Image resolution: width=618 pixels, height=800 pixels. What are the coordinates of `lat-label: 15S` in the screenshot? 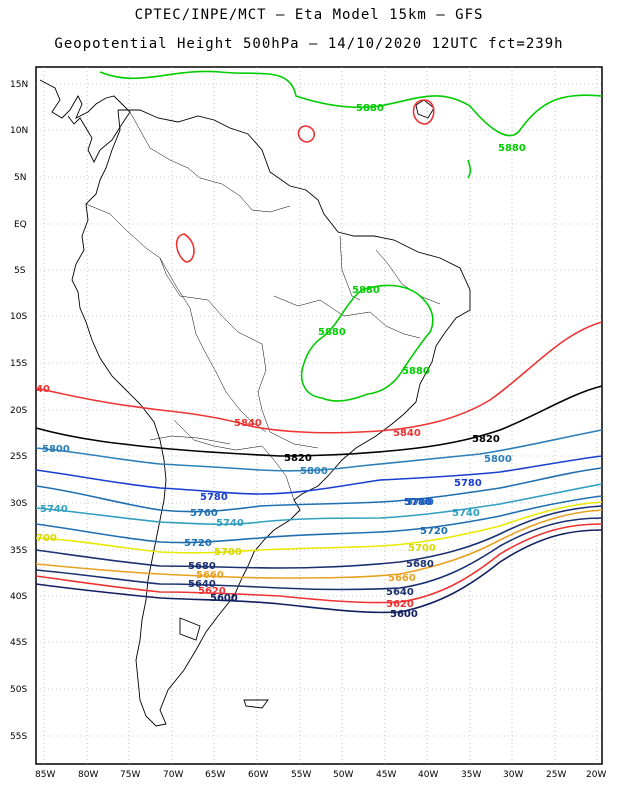 It's located at (18, 364).